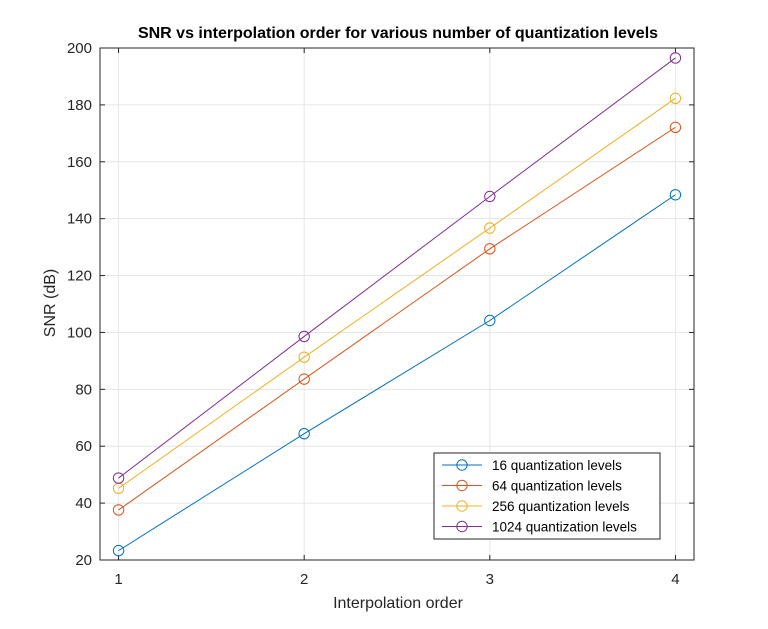 Image resolution: width=768 pixels, height=629 pixels. What do you see at coordinates (79, 48) in the screenshot?
I see `y-tick-label: 200` at bounding box center [79, 48].